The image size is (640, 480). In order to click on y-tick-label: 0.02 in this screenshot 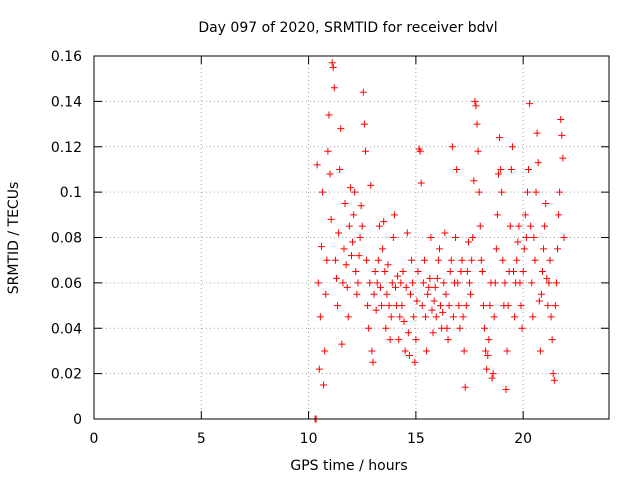, I will do `click(66, 375)`.